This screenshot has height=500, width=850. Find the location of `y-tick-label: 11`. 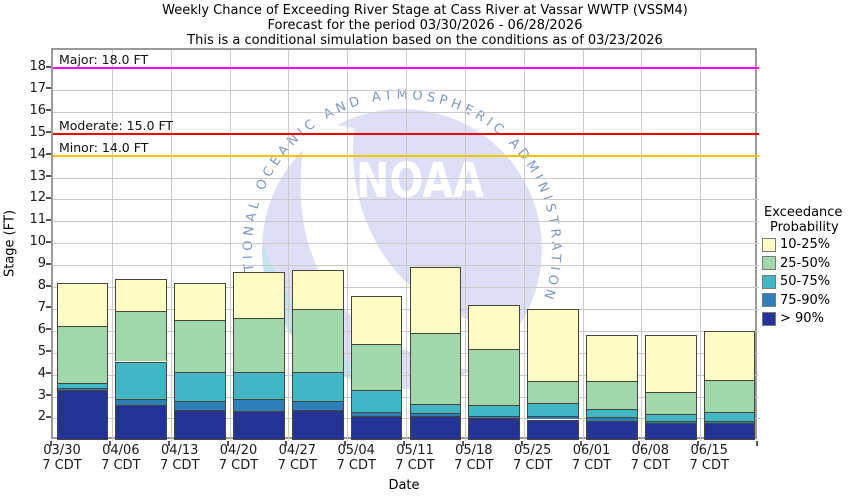

y-tick-label: 11 is located at coordinates (37, 220).